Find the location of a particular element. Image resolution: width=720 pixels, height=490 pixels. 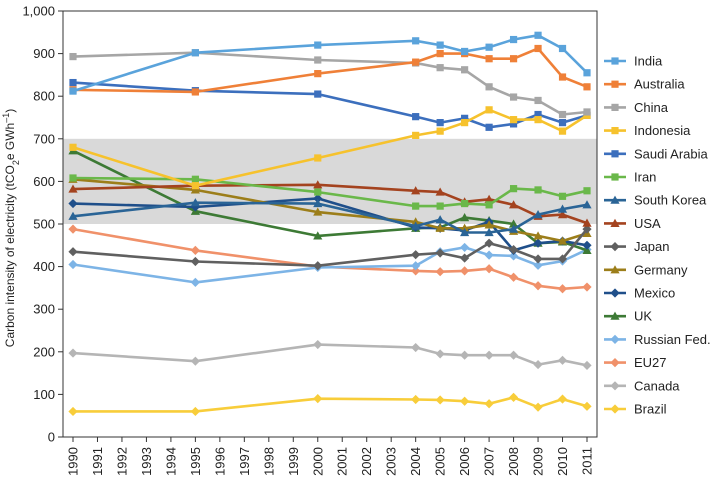

y-tick-label: 800 is located at coordinates (44, 96).